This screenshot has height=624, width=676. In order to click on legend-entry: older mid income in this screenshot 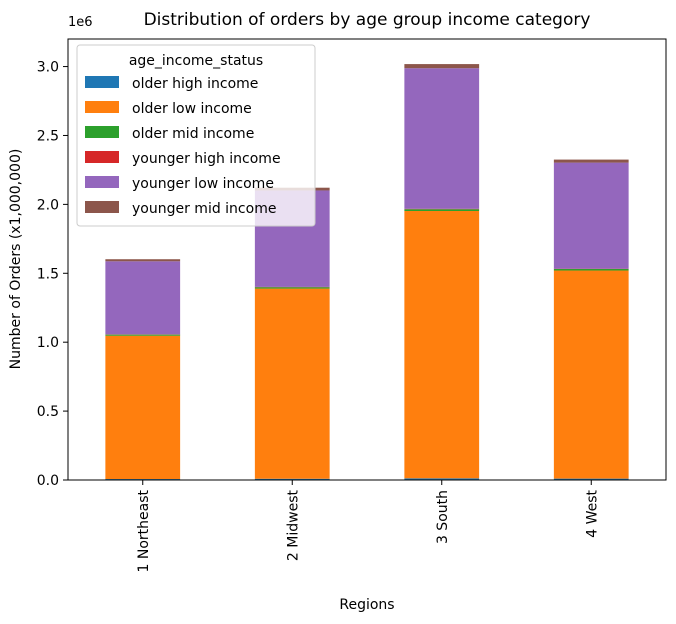, I will do `click(193, 134)`.